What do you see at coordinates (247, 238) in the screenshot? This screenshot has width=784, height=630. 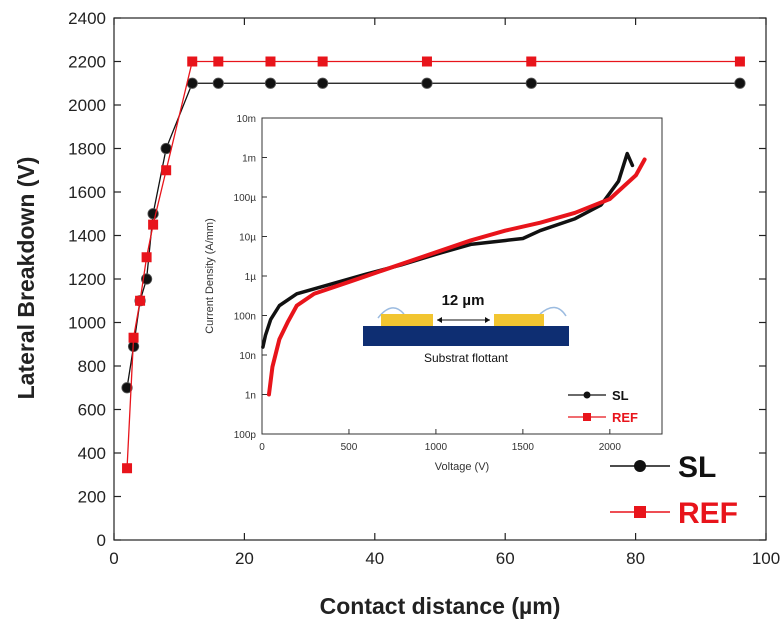 I see `inset-y-tick-label: 10µ` at bounding box center [247, 238].